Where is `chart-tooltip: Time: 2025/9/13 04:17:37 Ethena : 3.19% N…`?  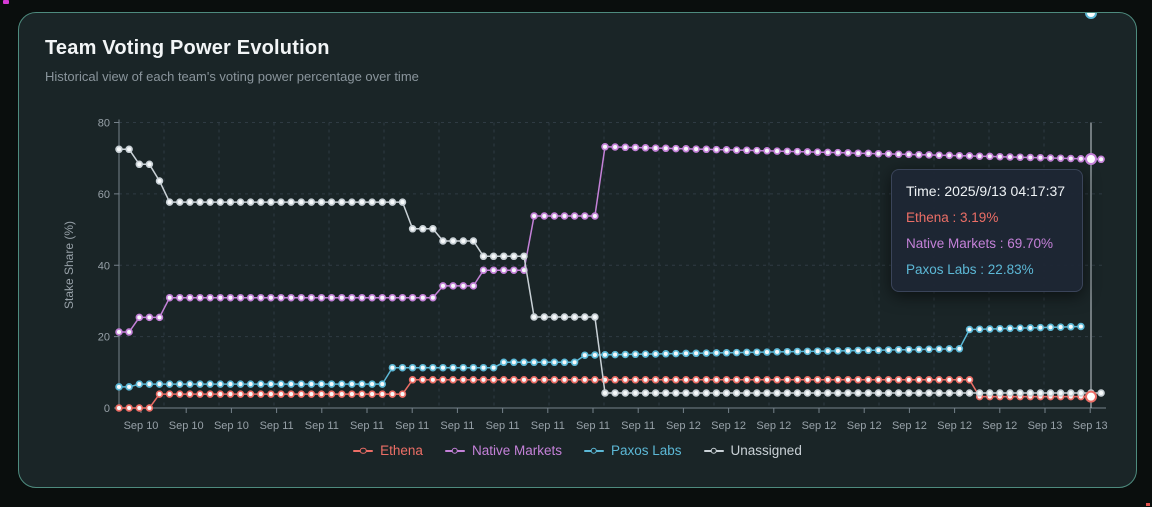 chart-tooltip: Time: 2025/9/13 04:17:37 Ethena : 3.19% N… is located at coordinates (987, 230).